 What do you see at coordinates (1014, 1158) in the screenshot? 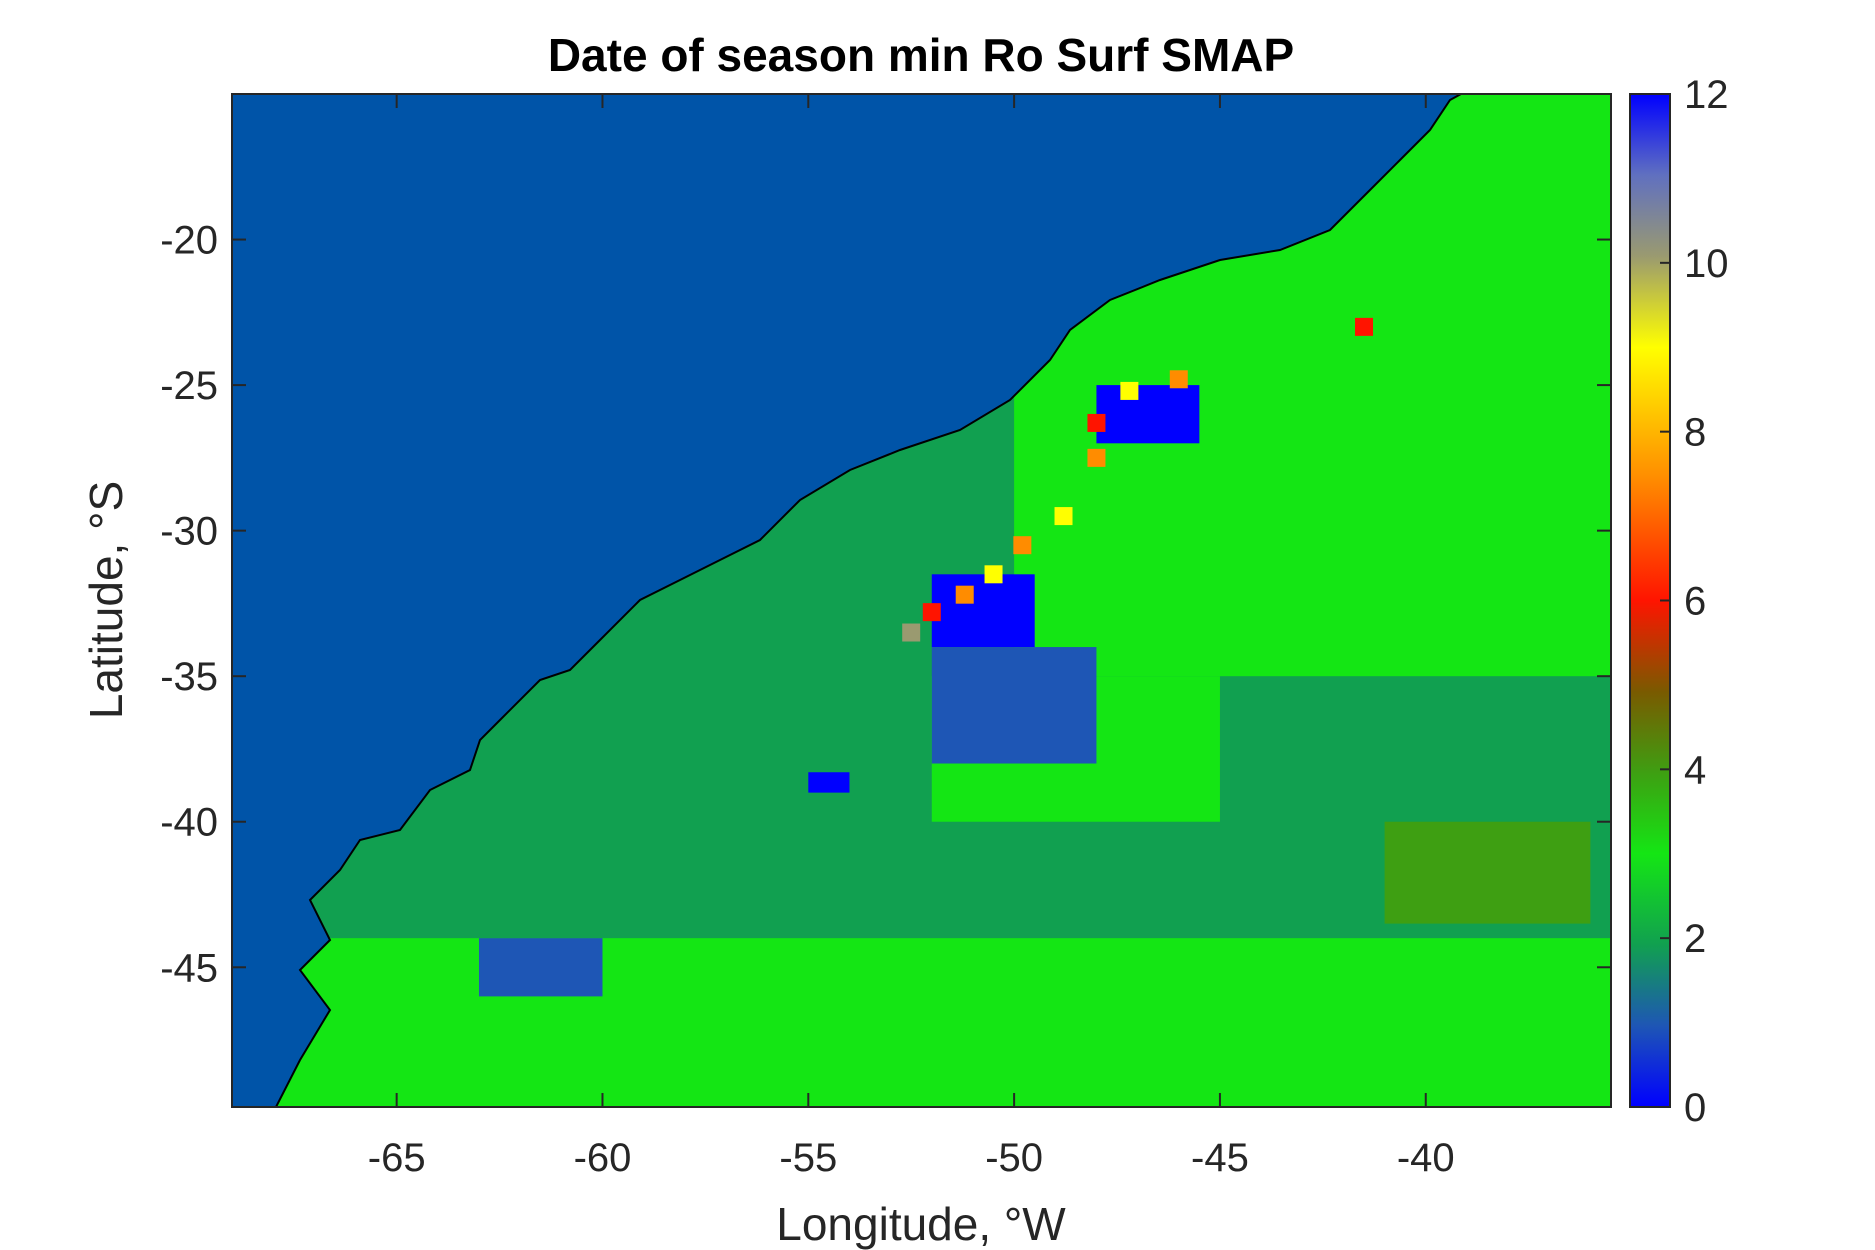
I see `x-tick-label: -50` at bounding box center [1014, 1158].